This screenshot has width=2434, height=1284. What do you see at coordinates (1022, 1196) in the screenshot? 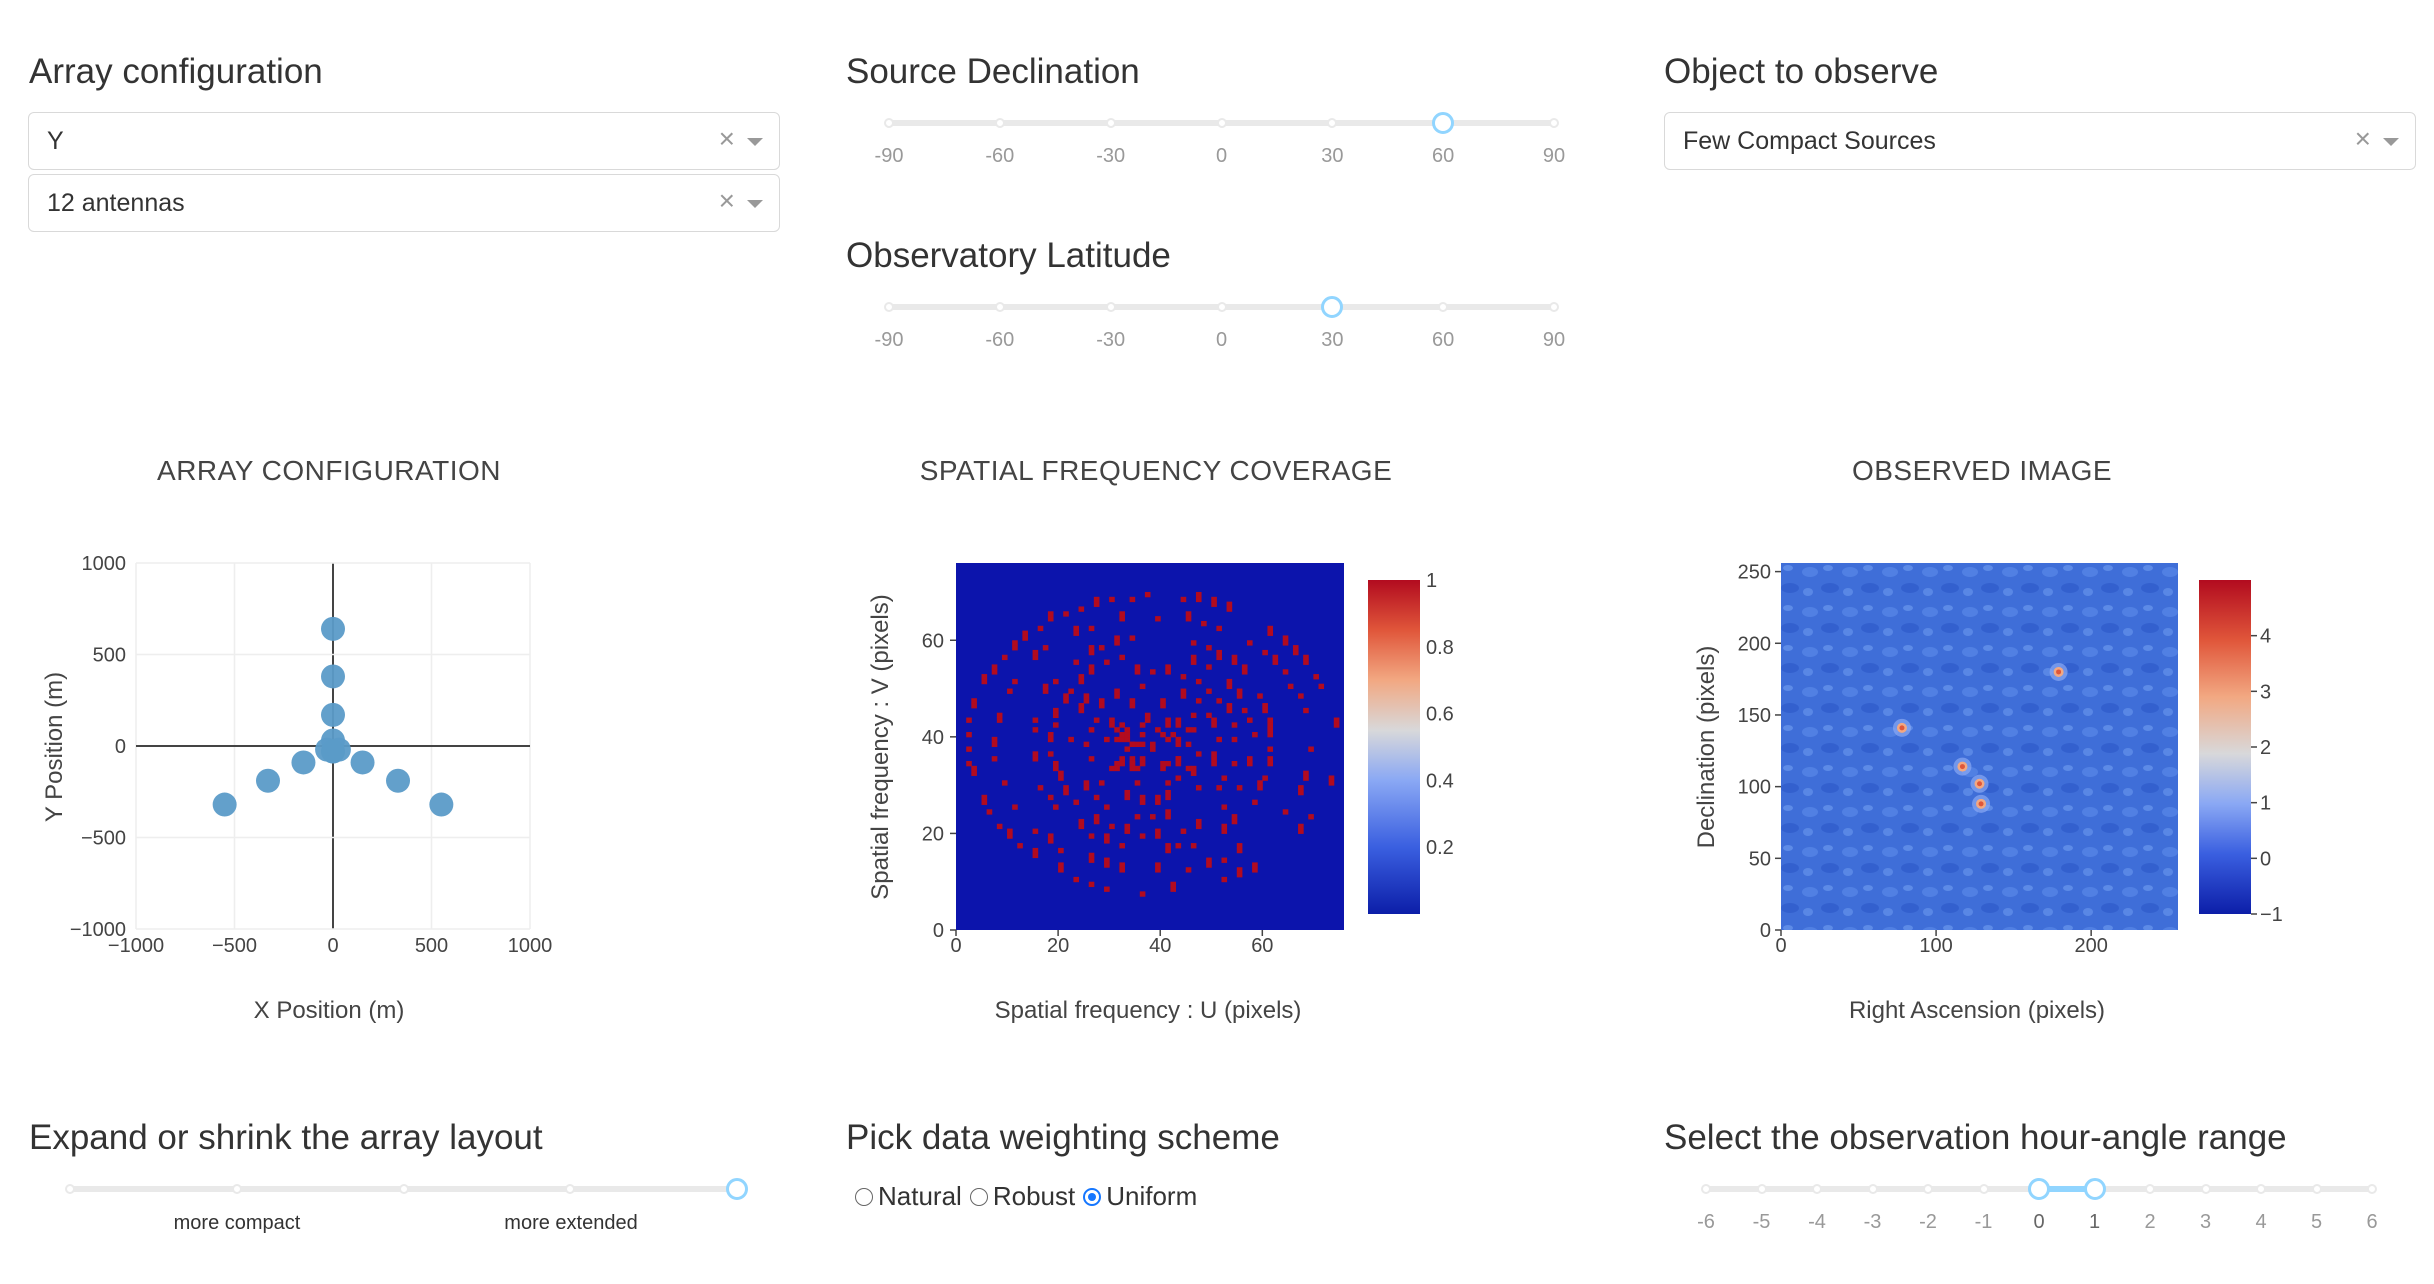
I see `radio-robust: Robust` at bounding box center [1022, 1196].